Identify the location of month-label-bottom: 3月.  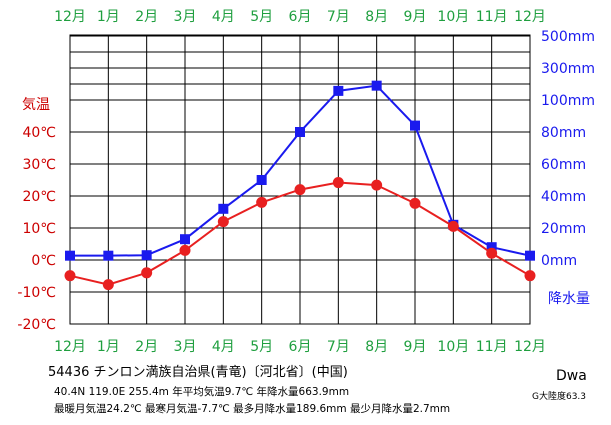
(185, 347).